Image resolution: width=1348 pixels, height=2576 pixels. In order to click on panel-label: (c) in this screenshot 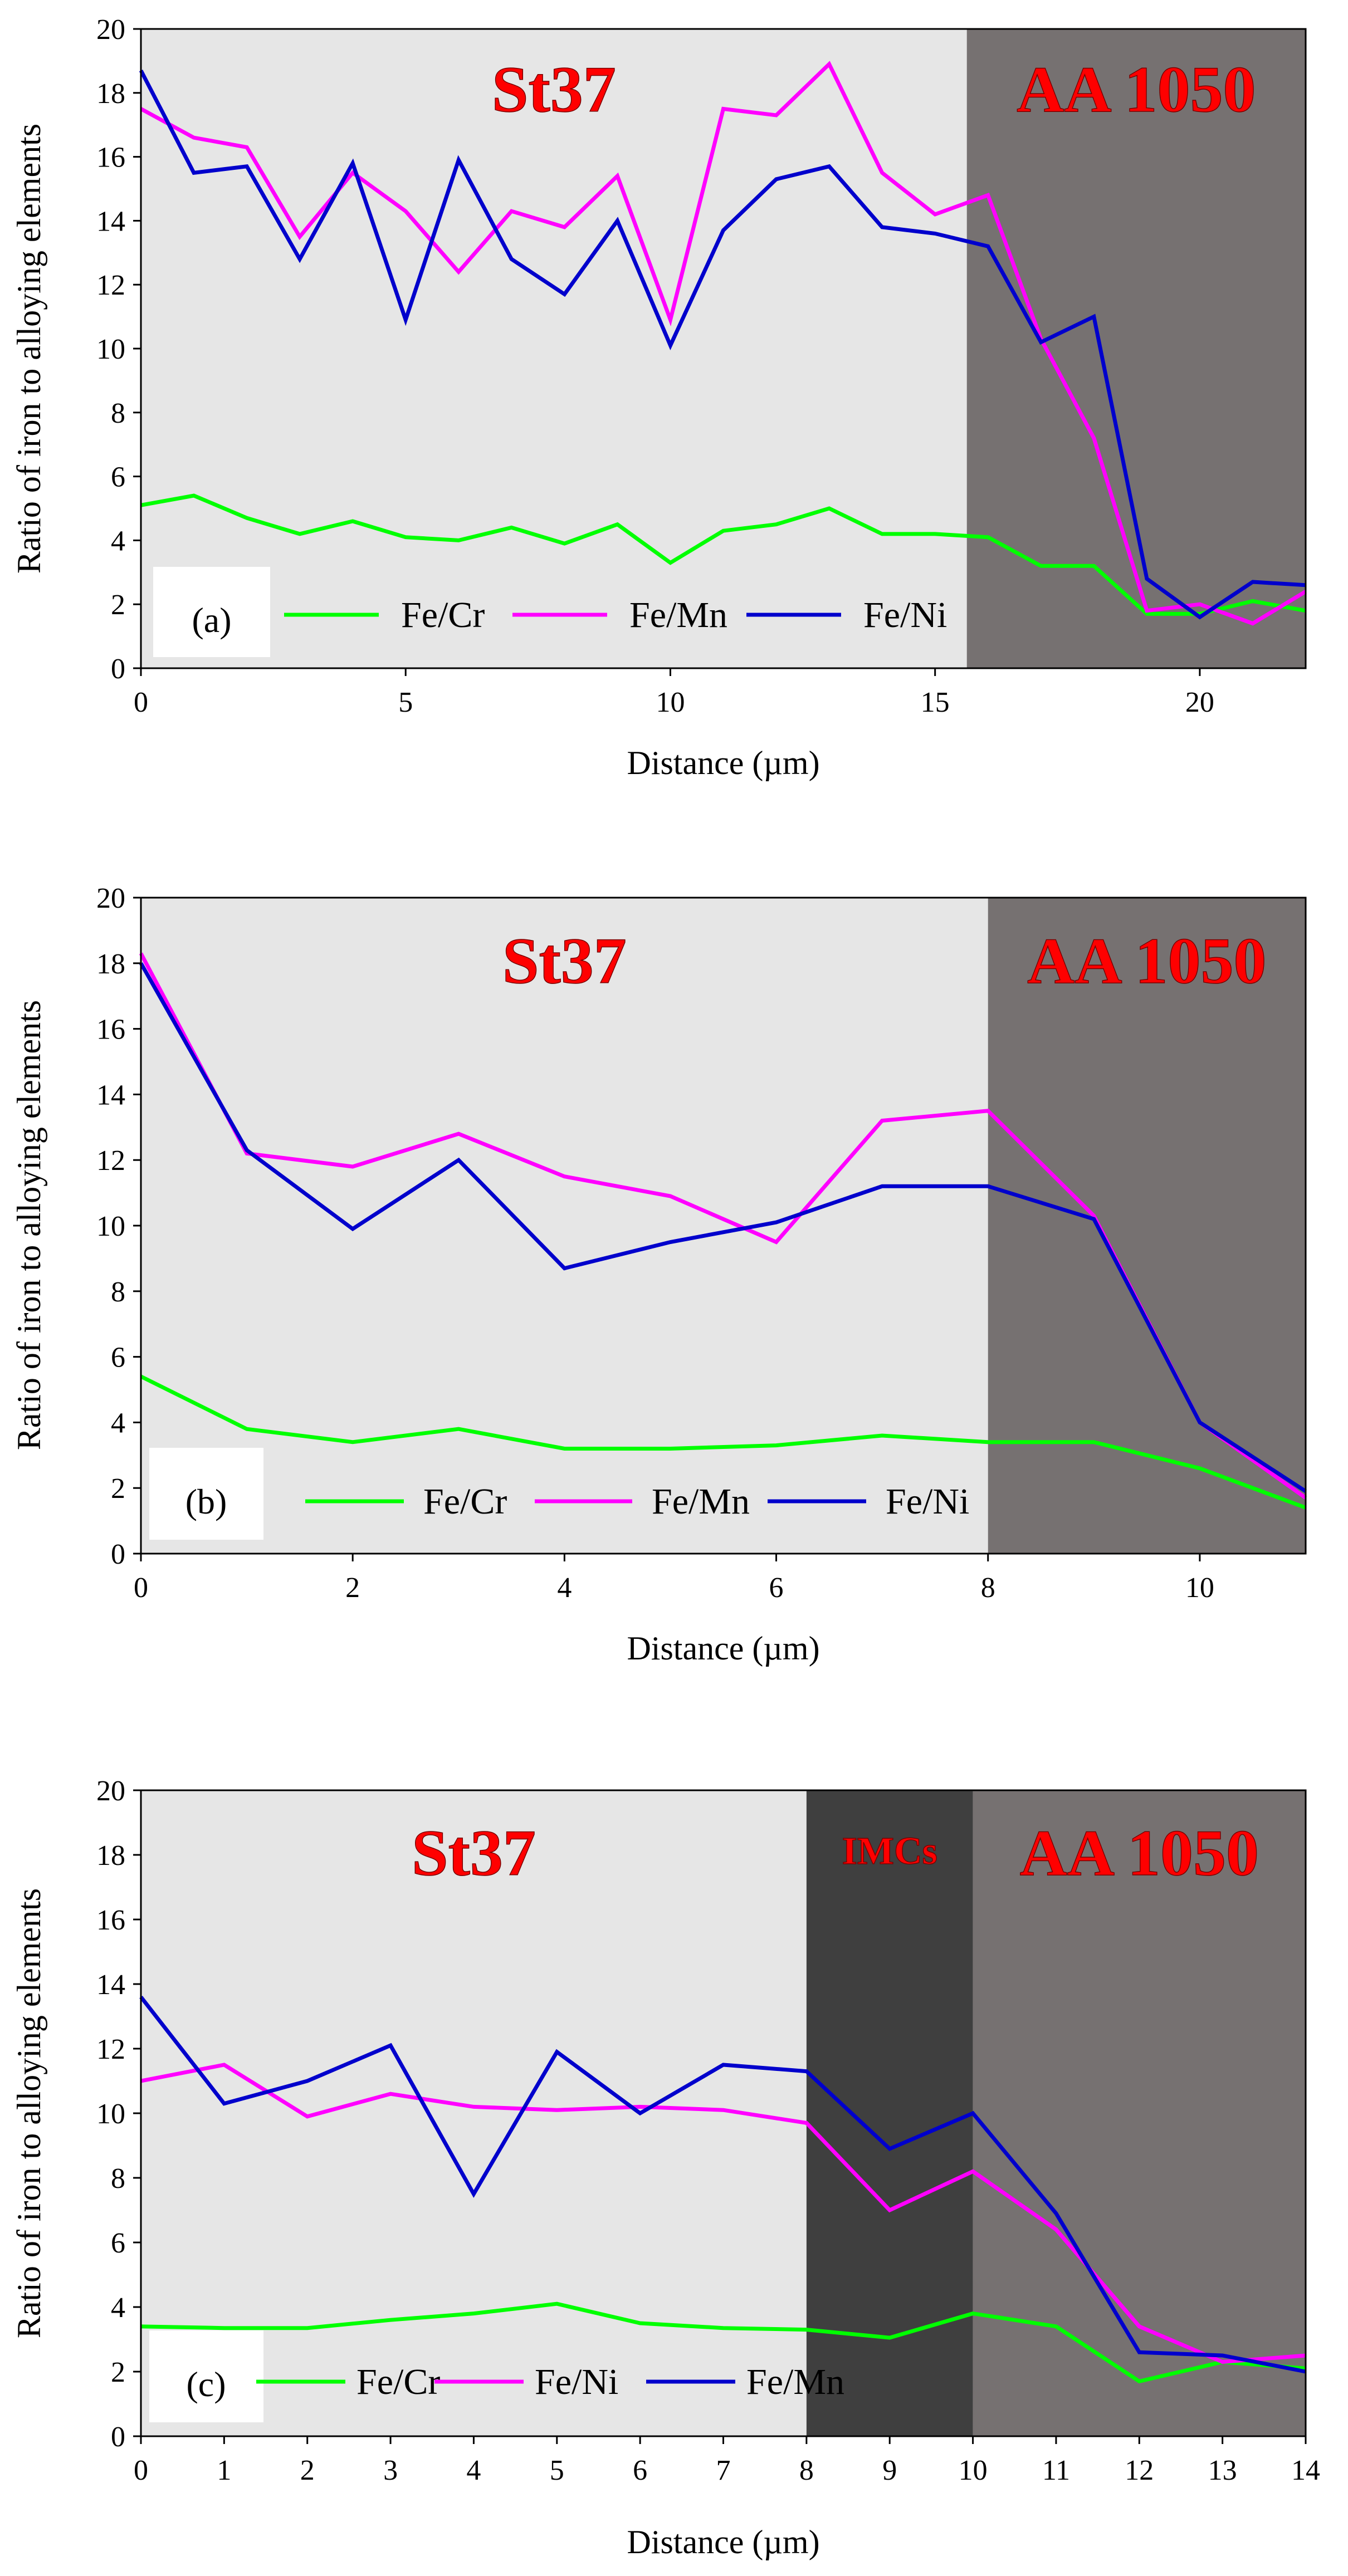, I will do `click(206, 2384)`.